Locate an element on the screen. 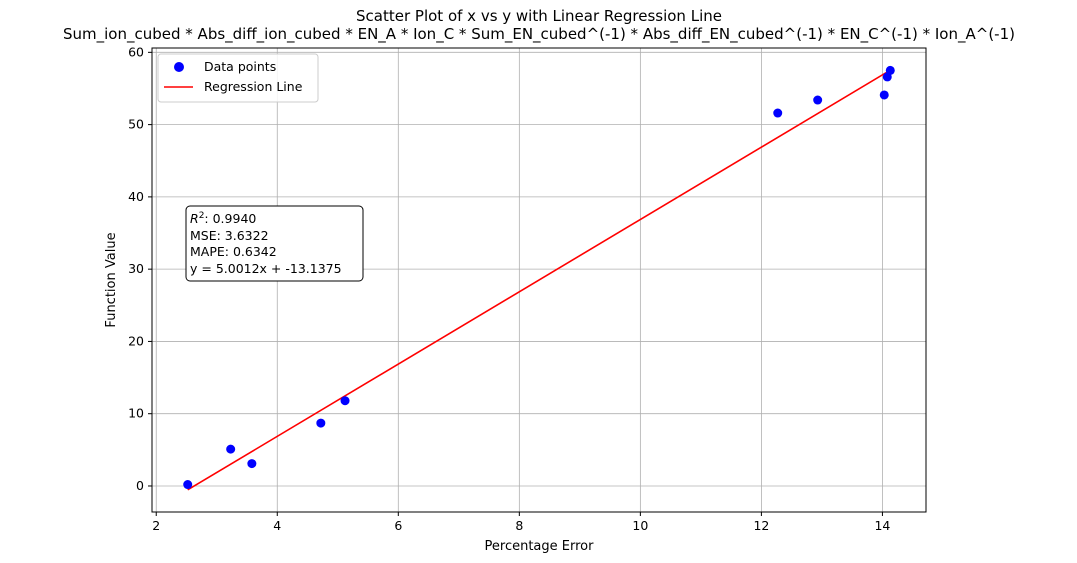 Image resolution: width=1077 pixels, height=563 pixels. stats-mape: MAPE: 0.6342 is located at coordinates (233, 251).